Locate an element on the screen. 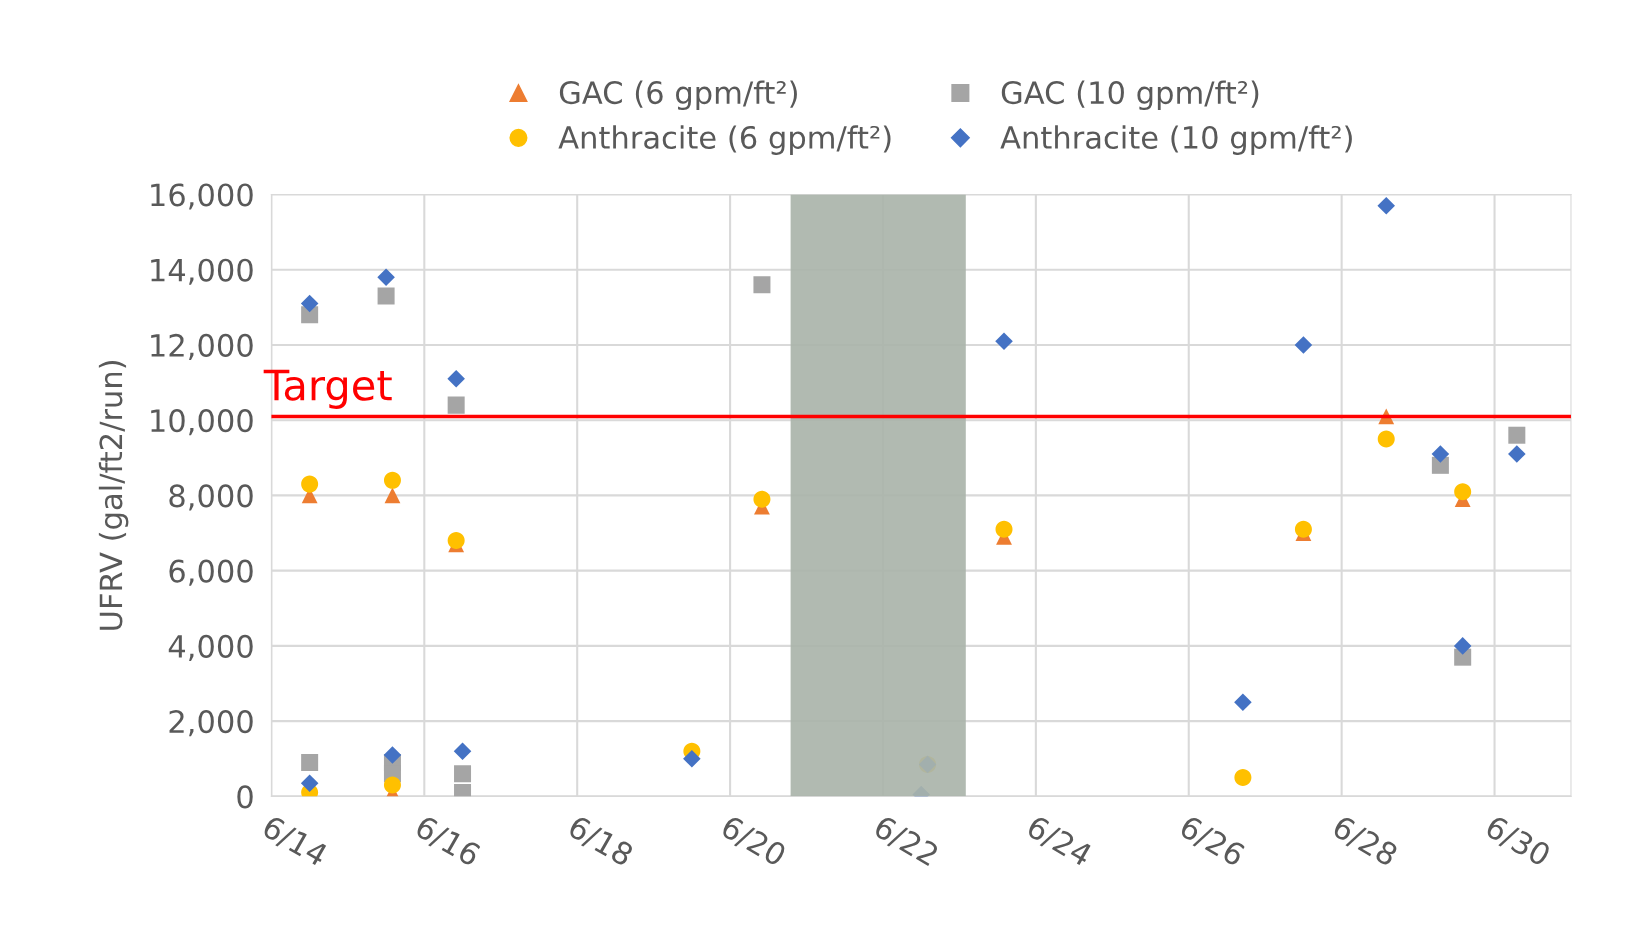  x-tick-label: 6/24 is located at coordinates (1059, 842).